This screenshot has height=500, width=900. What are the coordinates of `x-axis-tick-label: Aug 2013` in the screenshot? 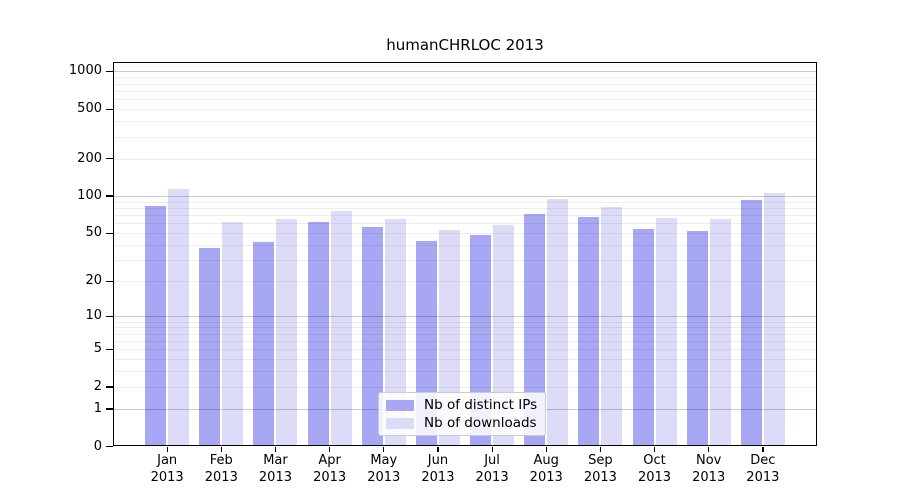 It's located at (546, 469).